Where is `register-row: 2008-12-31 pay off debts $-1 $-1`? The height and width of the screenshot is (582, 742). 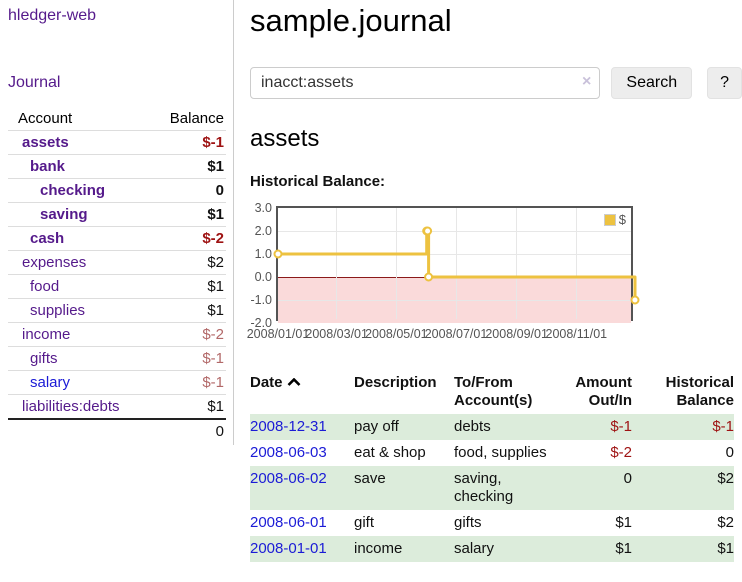 register-row: 2008-12-31 pay off debts $-1 $-1 is located at coordinates (492, 427).